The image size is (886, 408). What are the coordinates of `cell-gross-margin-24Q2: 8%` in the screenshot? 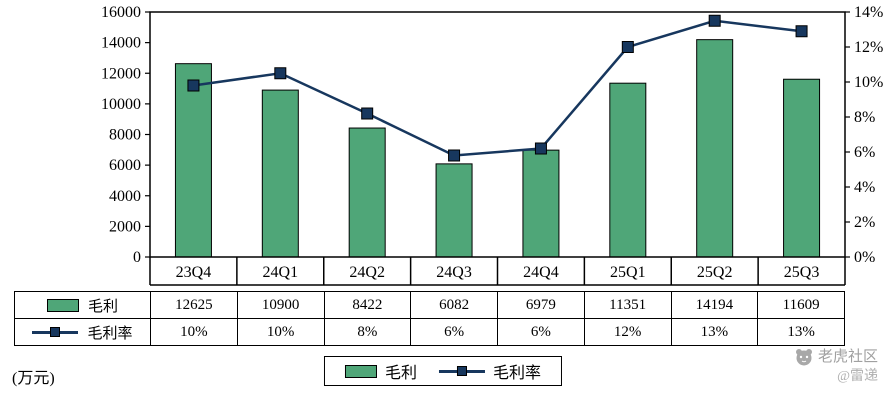 It's located at (367, 332).